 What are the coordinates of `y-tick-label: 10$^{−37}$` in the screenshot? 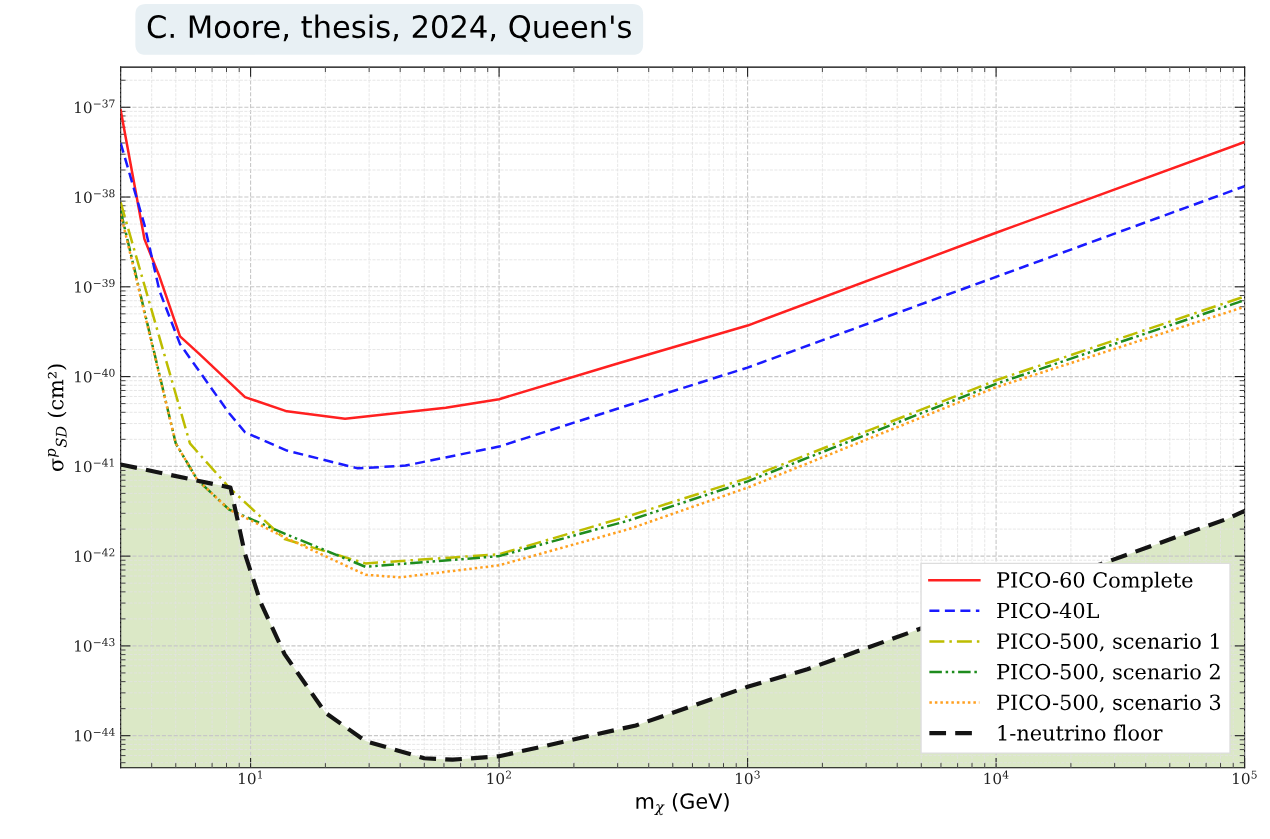 It's located at (95, 106).